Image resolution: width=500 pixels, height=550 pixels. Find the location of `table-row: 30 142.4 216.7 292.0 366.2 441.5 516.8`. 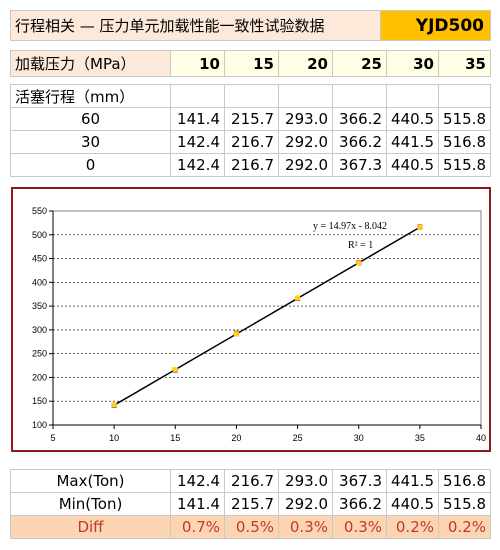

table-row: 30 142.4 216.7 292.0 366.2 441.5 516.8 is located at coordinates (250, 142).